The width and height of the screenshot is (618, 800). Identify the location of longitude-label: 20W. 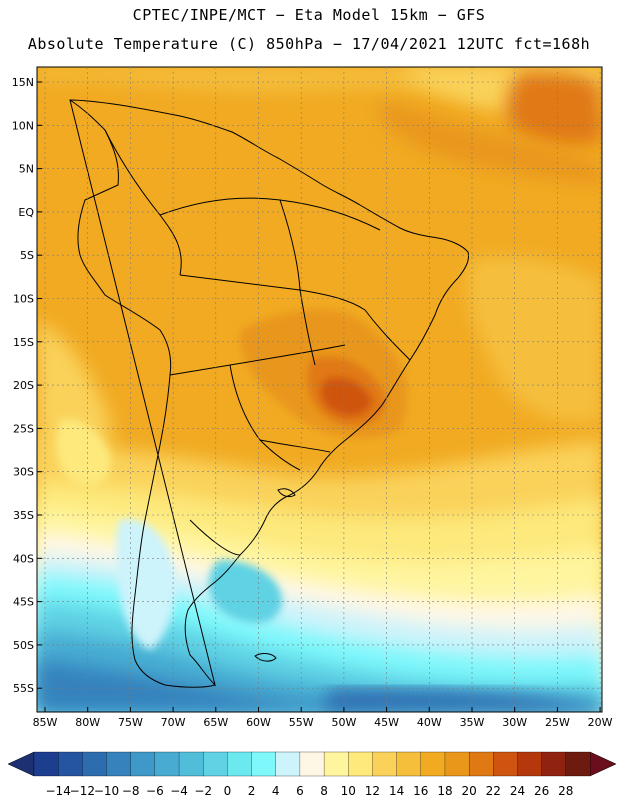
(600, 722).